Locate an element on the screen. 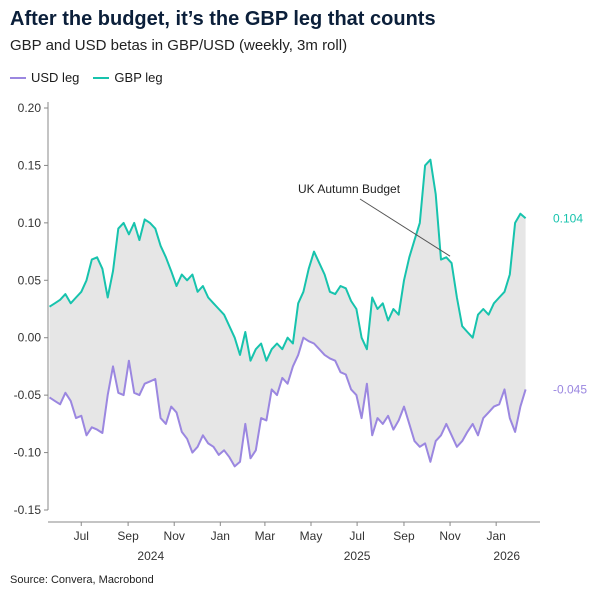 The height and width of the screenshot is (600, 600). chart-legend: USD leg GBP leg is located at coordinates (86, 77).